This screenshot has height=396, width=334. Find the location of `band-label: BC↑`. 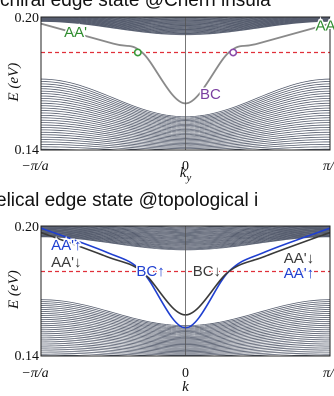

band-label: BC↑ is located at coordinates (150, 271).